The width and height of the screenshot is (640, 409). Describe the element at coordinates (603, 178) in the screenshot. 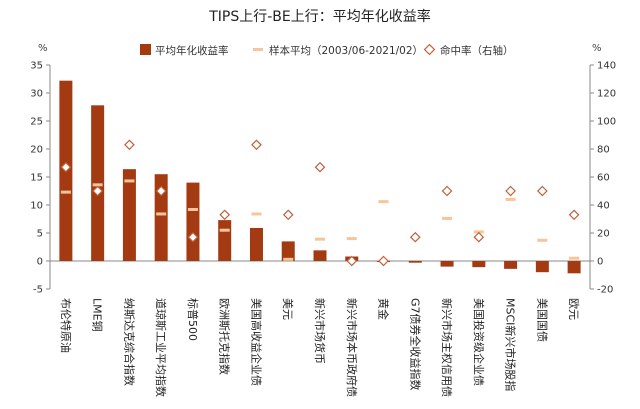

I see `right-tick-label: 60` at that location.